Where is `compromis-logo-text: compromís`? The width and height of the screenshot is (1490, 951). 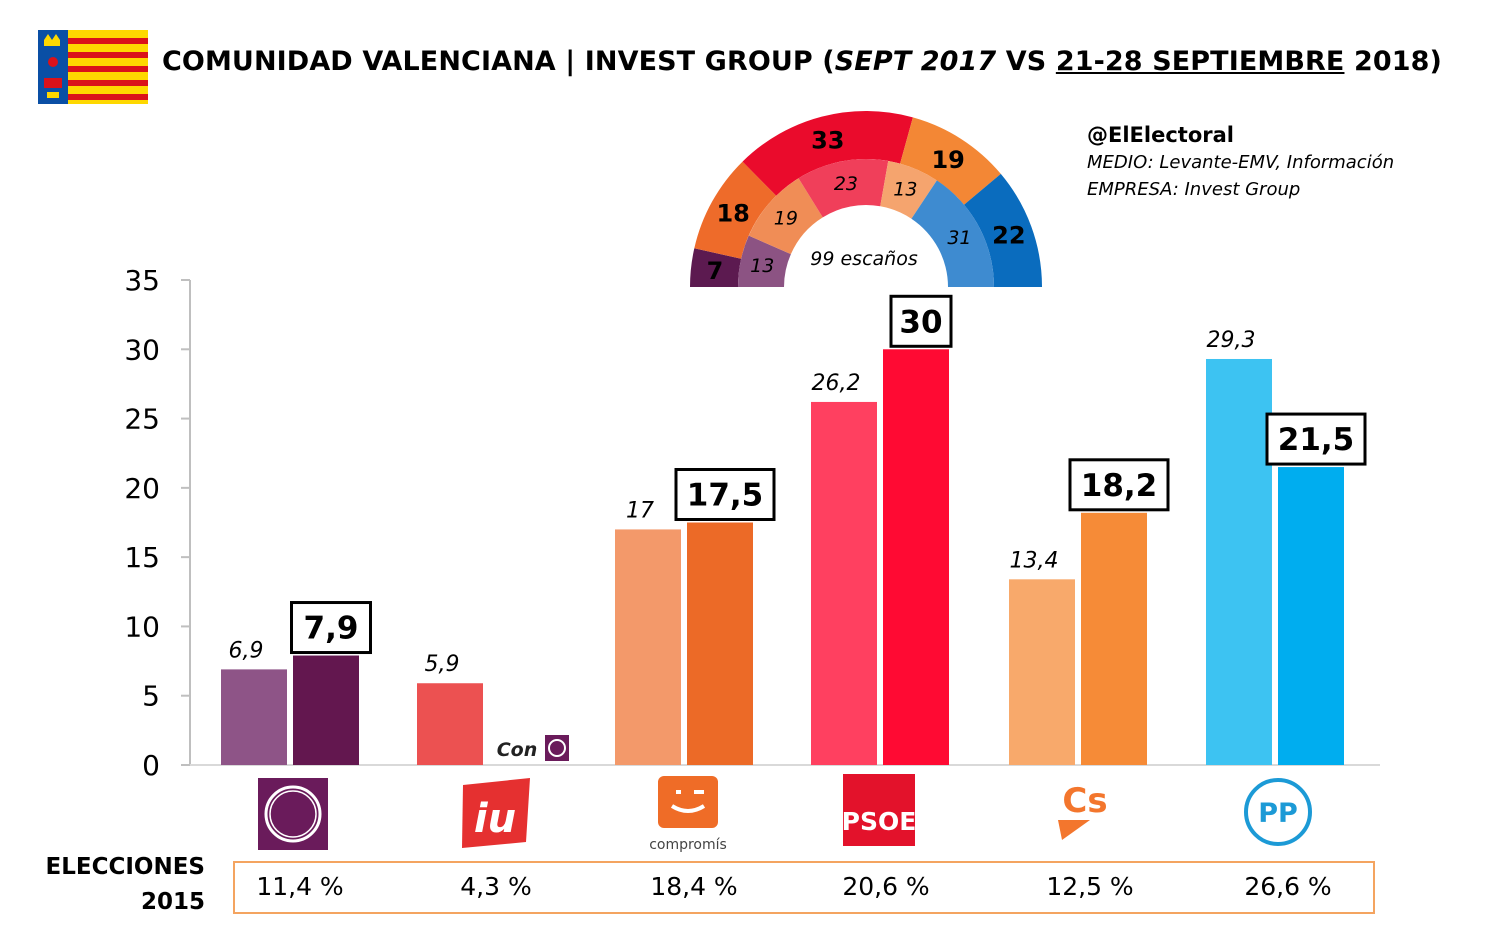
compromis-logo-text: compromís is located at coordinates (688, 845).